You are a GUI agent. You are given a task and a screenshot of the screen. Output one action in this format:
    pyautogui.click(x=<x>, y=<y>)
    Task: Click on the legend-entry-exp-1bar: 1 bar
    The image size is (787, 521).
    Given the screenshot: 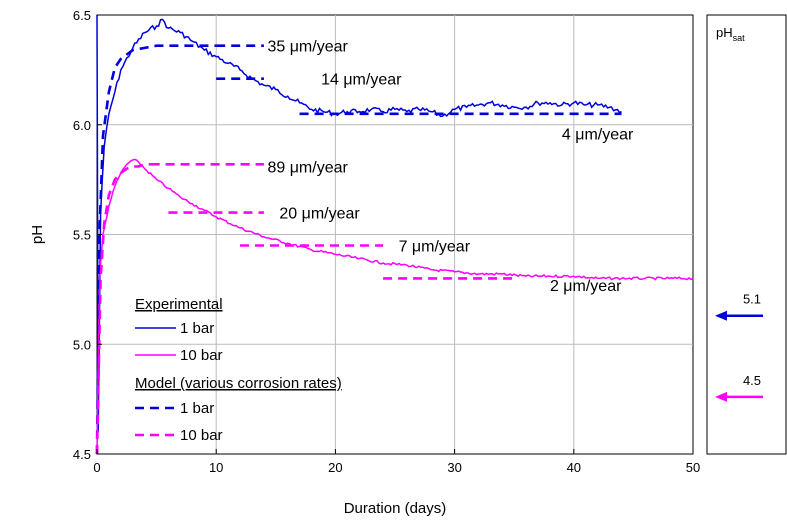 What is the action you would take?
    pyautogui.click(x=197, y=328)
    